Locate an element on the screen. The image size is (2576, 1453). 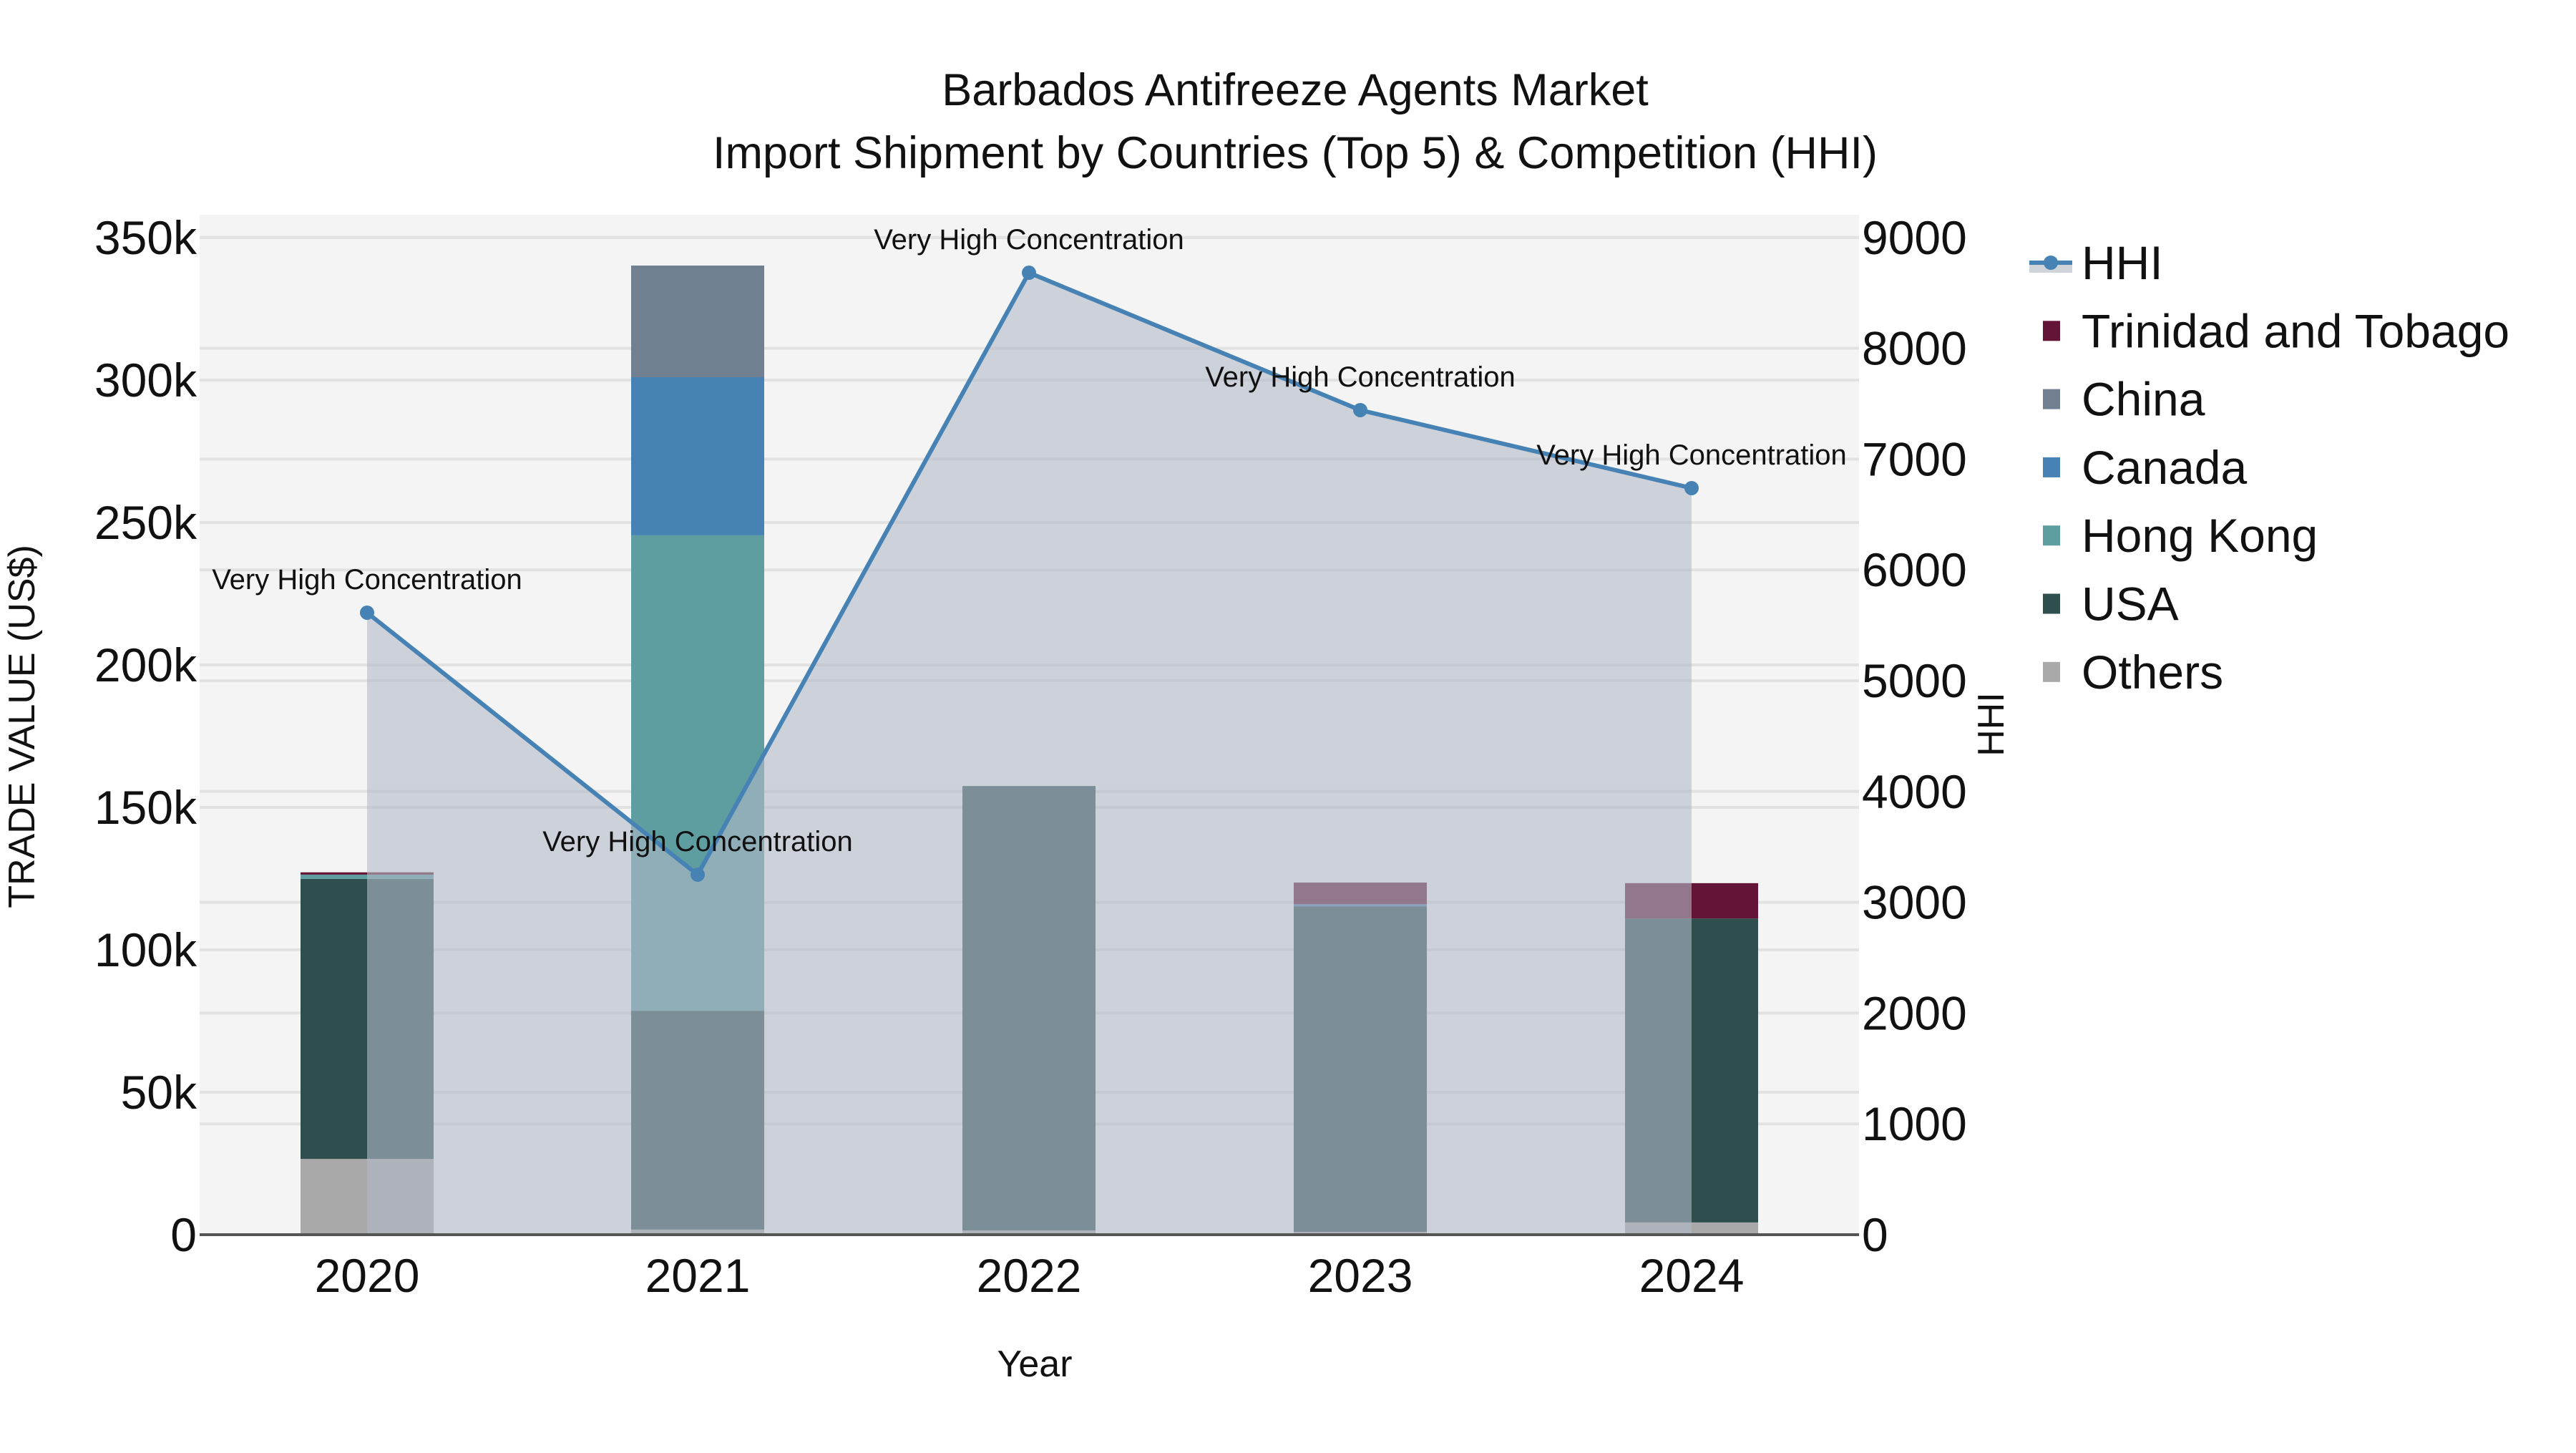
legend-label: Hong Kong is located at coordinates (2200, 535).